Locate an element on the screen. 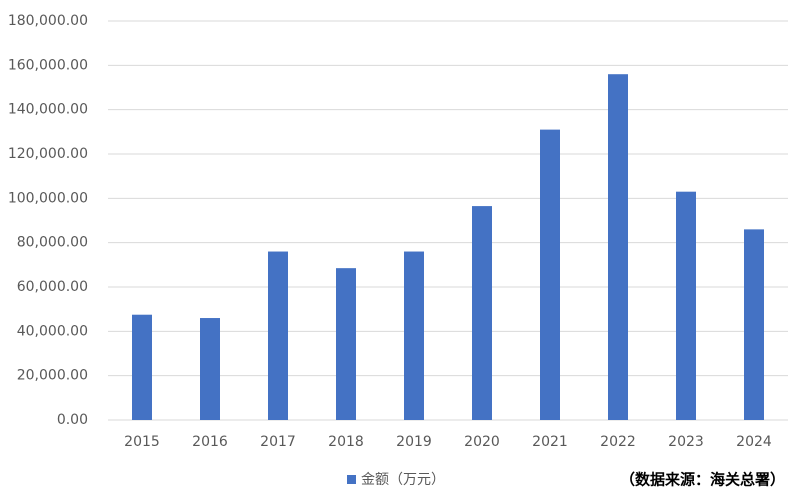 The height and width of the screenshot is (504, 800). legend-swatch is located at coordinates (351, 479).